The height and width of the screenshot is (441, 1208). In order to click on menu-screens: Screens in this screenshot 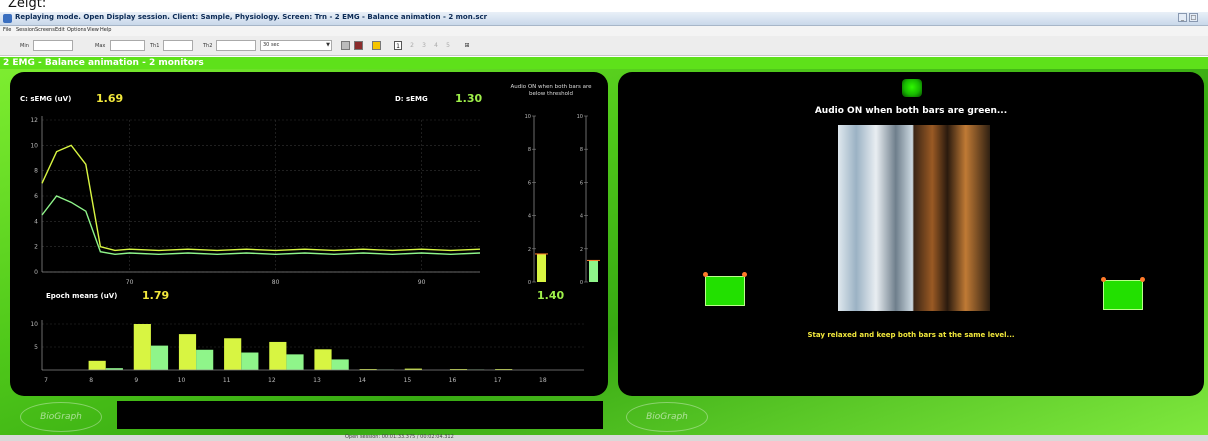, I will do `click(45, 30)`.